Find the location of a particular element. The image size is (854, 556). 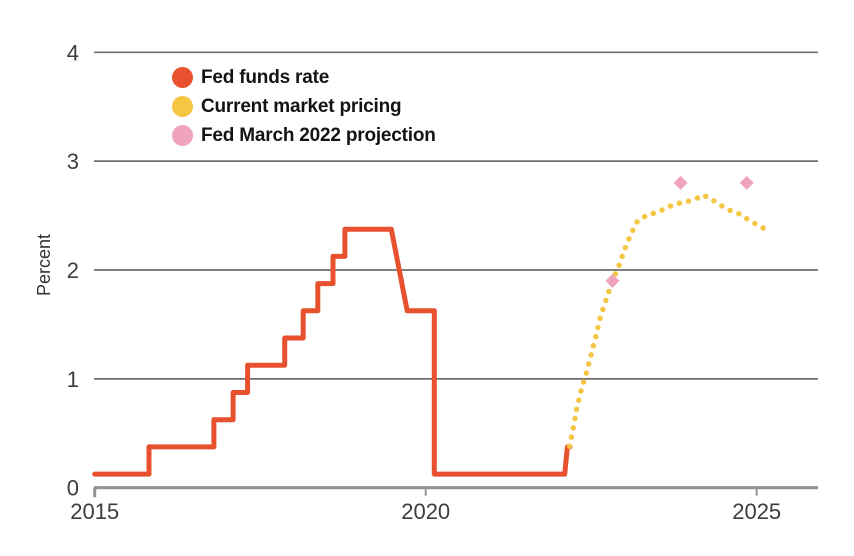

y-tick-label-2: 2 is located at coordinates (73, 270).